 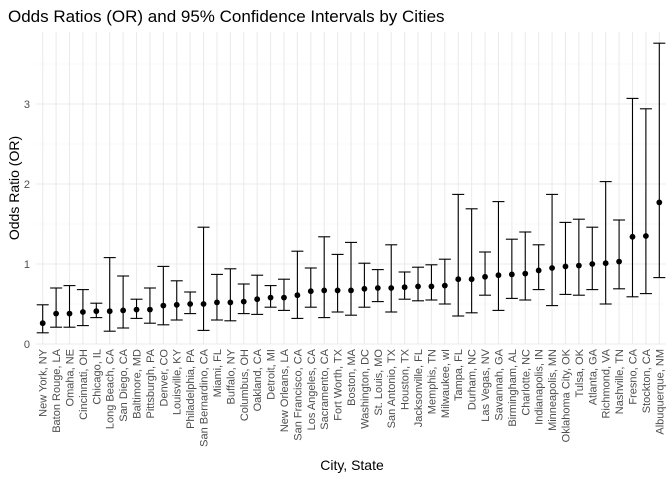 I want to click on x-tick-label: Columbus, OH, so click(x=245, y=385).